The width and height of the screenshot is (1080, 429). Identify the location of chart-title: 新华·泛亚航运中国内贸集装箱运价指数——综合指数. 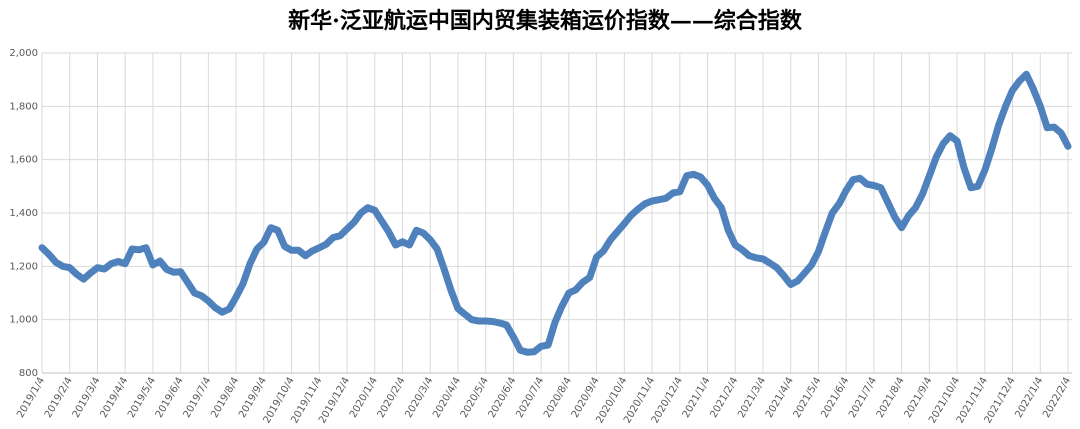
(545, 21).